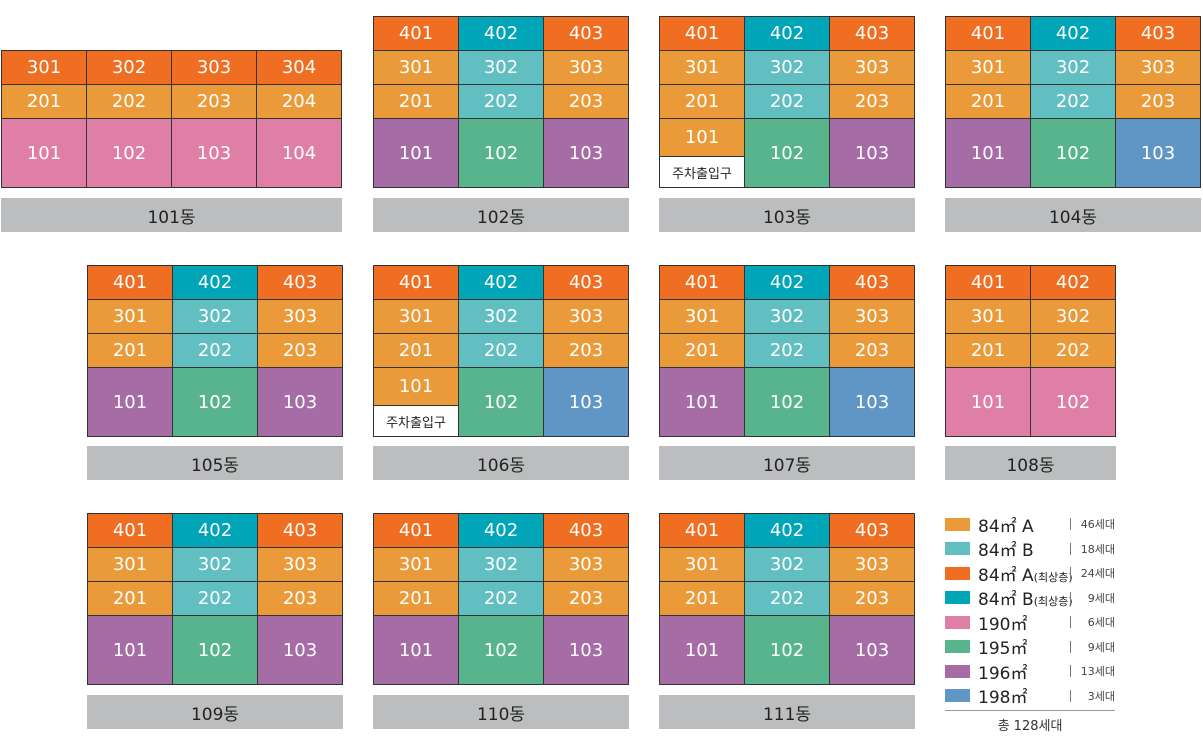  What do you see at coordinates (1030, 671) in the screenshot?
I see `legend-item: 196㎡ 13세대` at bounding box center [1030, 671].